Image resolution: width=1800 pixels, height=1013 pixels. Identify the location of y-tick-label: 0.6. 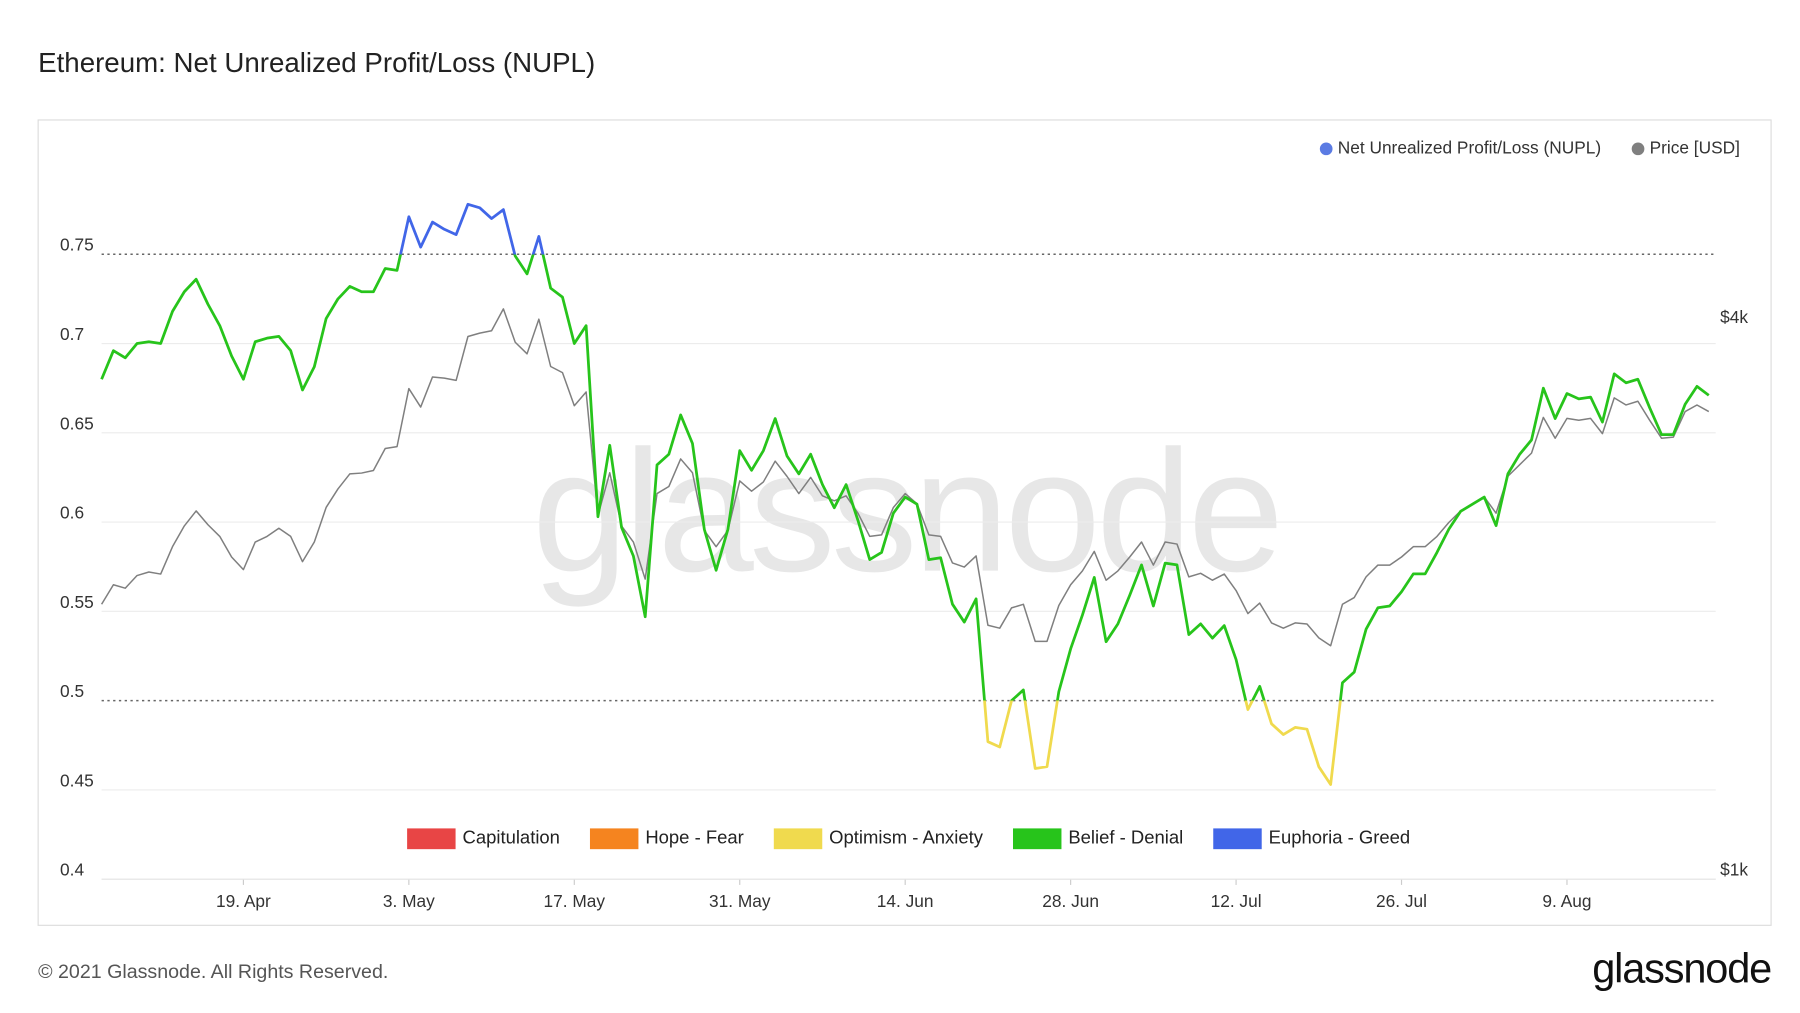
(72, 513).